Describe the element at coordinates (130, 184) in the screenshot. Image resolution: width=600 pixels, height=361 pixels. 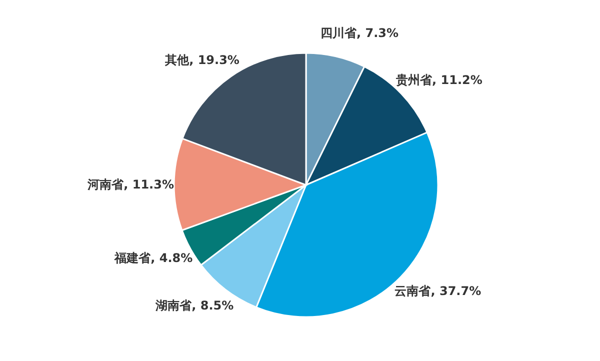
I see `slice-label: 河南省, 11.3%` at that location.